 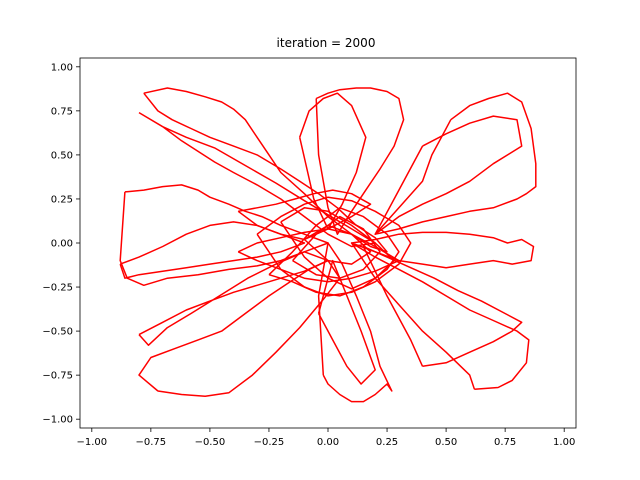 I want to click on x-tick-label: −0.25, so click(x=269, y=442).